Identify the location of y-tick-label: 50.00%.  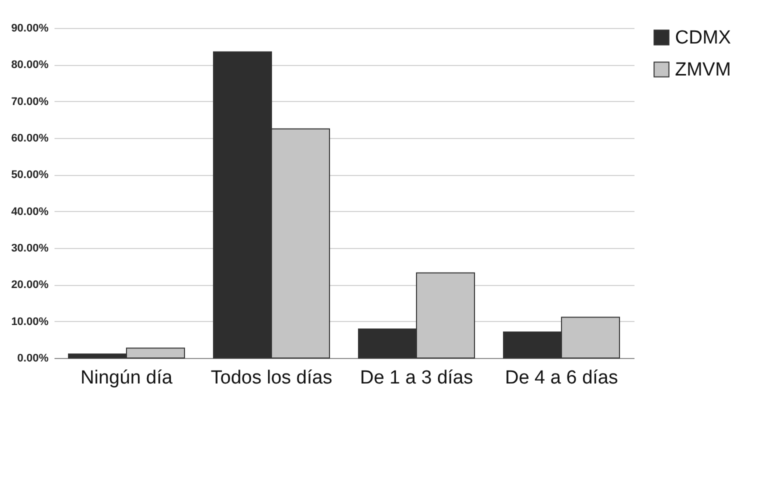
(30, 175).